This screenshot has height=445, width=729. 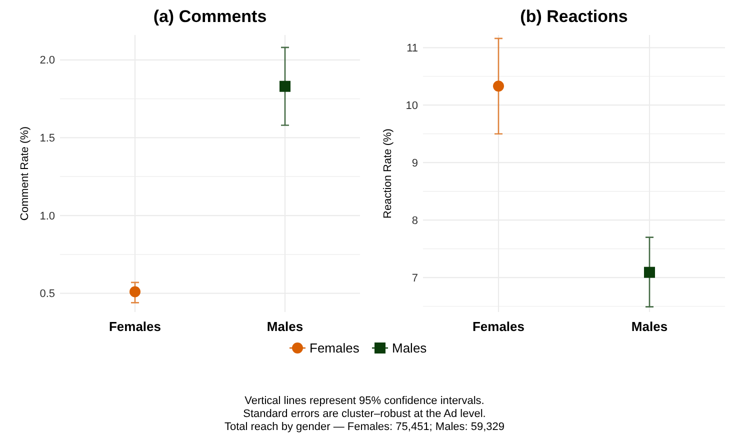 I want to click on y-tick-label: 1.0, so click(x=47, y=216).